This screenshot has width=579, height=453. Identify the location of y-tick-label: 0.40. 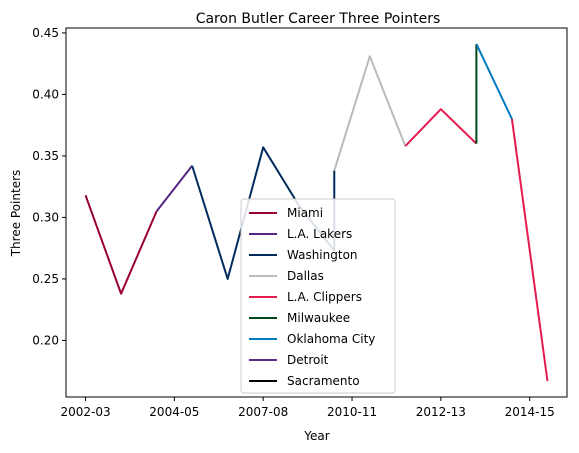
(45, 94).